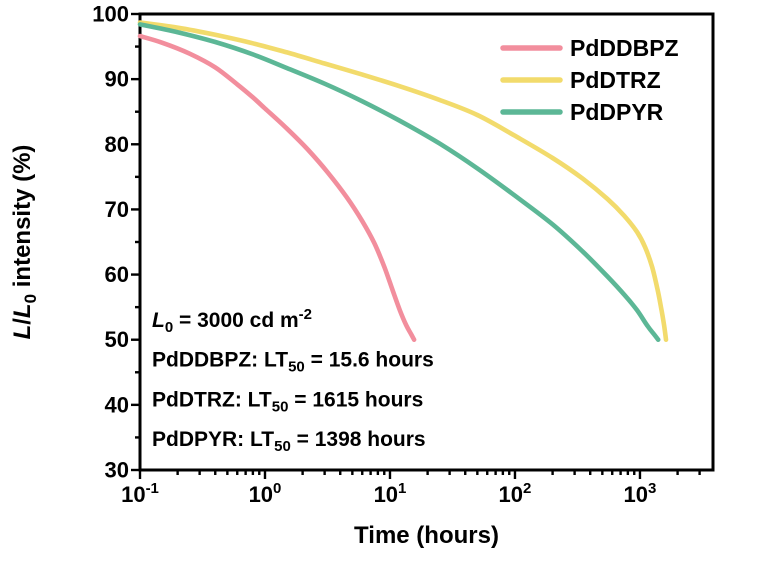 The height and width of the screenshot is (566, 772). What do you see at coordinates (287, 401) in the screenshot?
I see `annotation-lt50-pddtrz: PdDTRZ: LT50 = 1615 hours` at bounding box center [287, 401].